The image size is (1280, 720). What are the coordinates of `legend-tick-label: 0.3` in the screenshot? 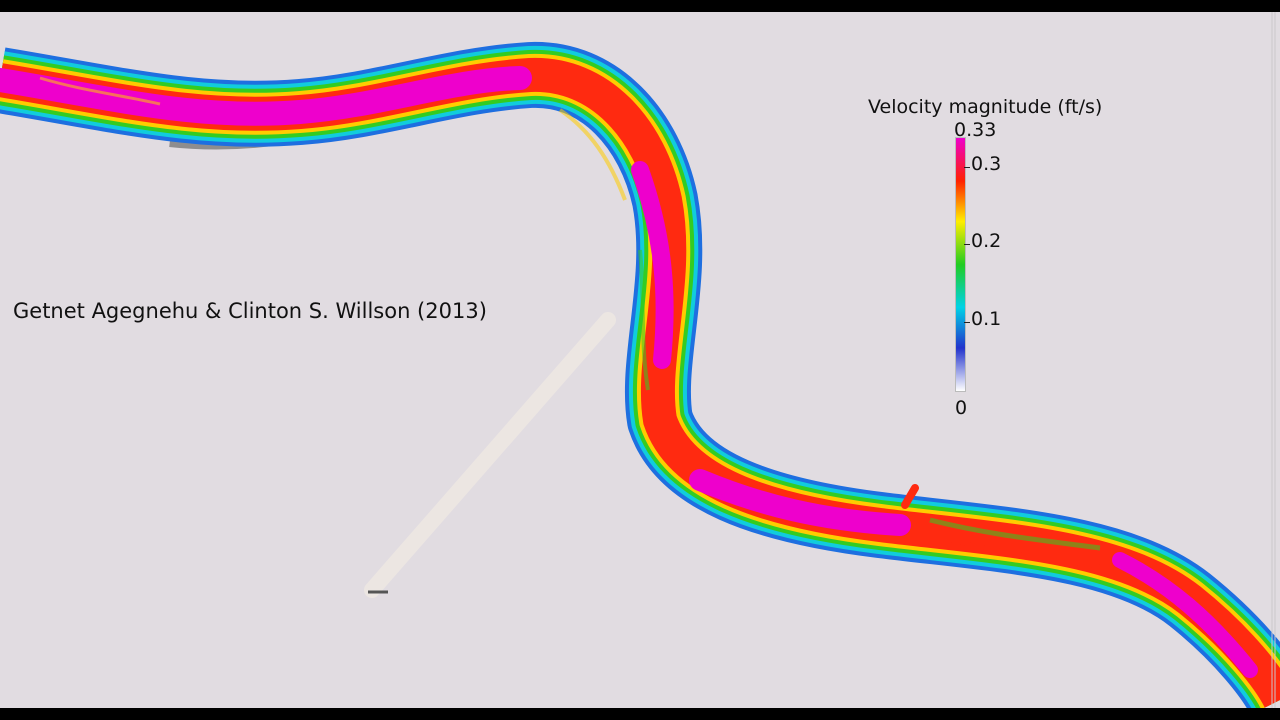 It's located at (986, 164).